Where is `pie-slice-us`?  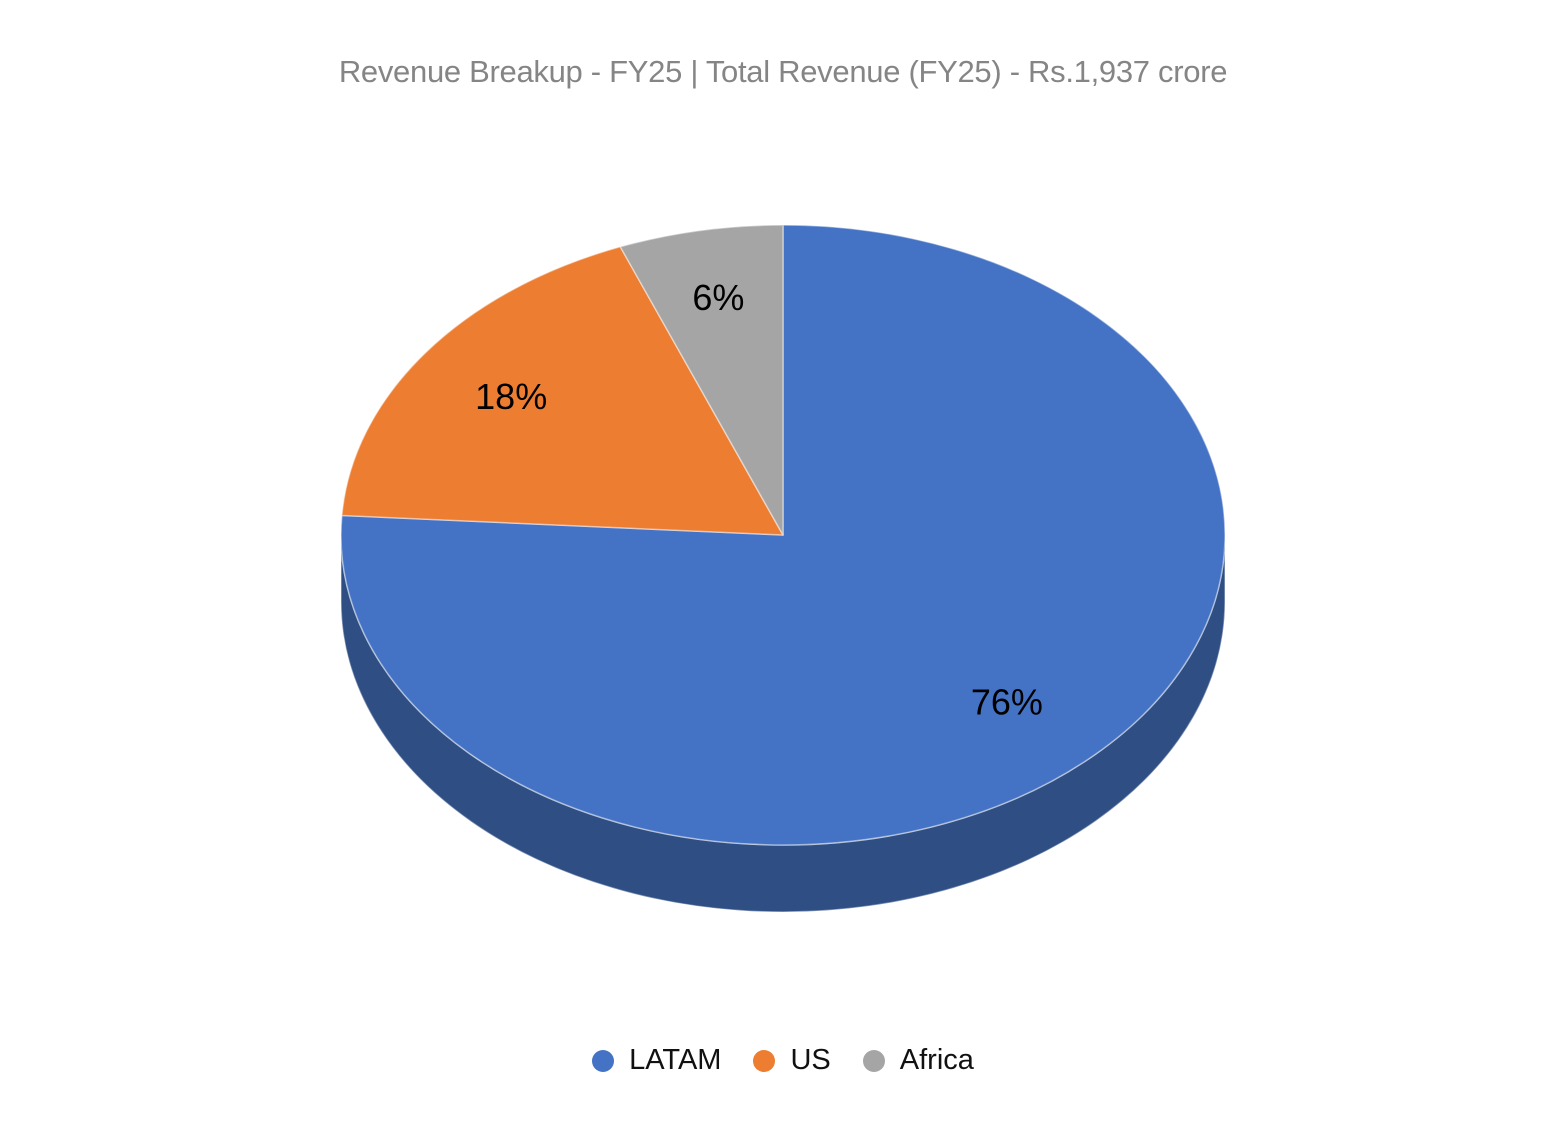
pie-slice-us is located at coordinates (562, 391).